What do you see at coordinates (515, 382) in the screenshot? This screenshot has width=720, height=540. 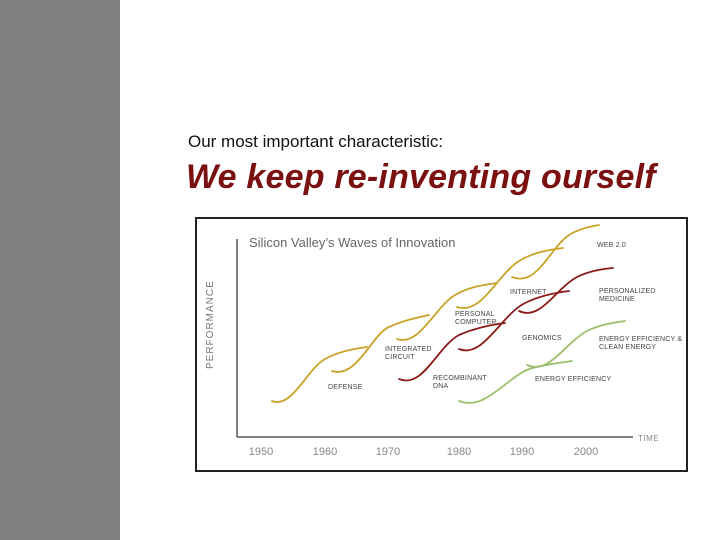 I see `wave-energy-efficiency-curve` at bounding box center [515, 382].